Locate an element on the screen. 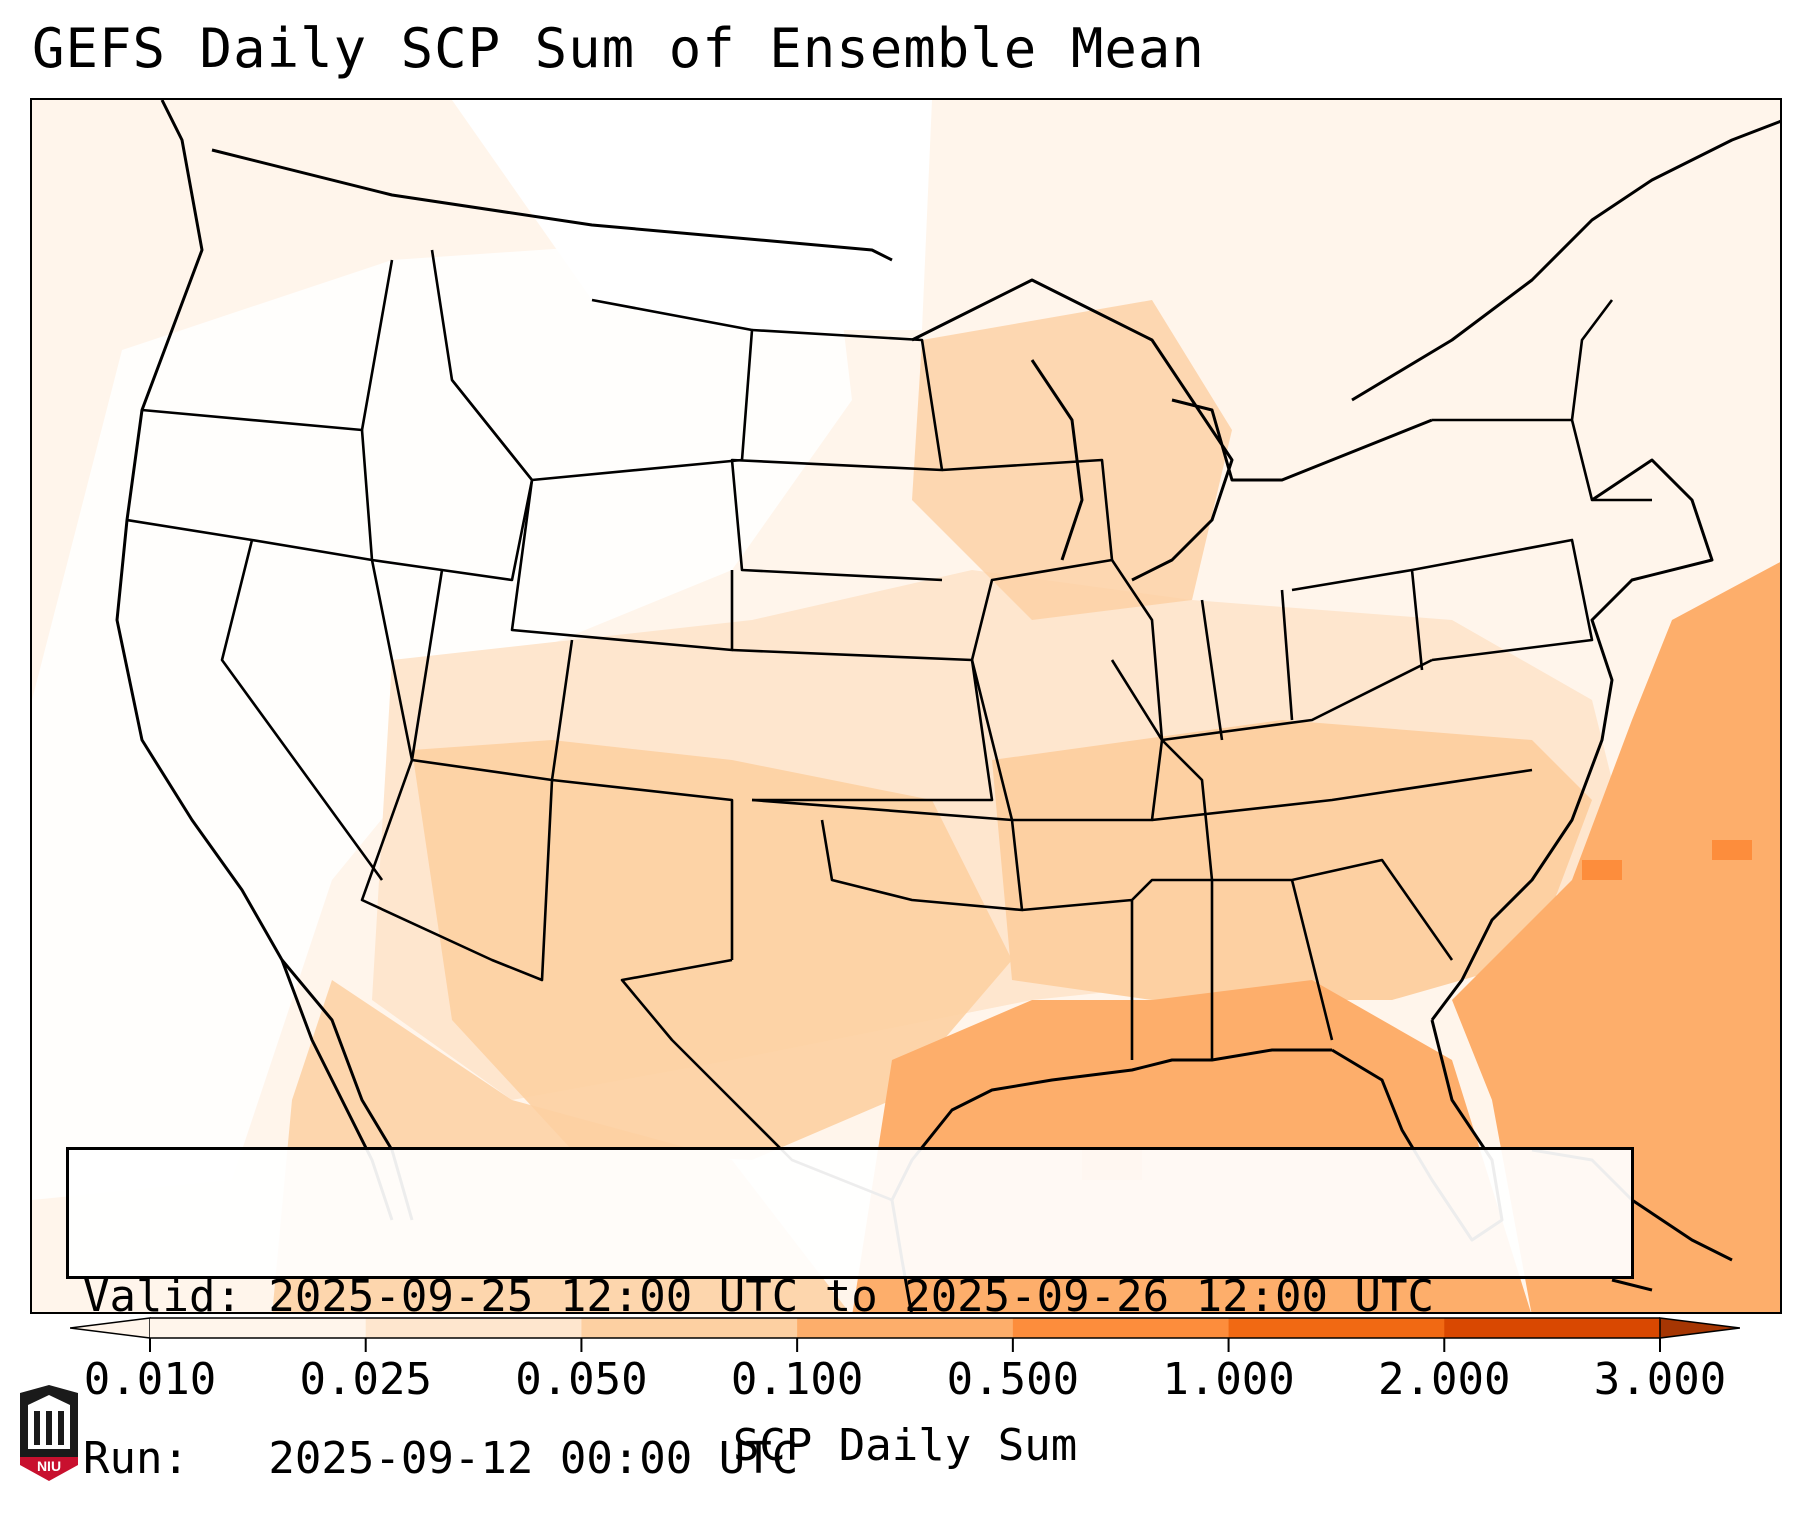  state-line-az-nm is located at coordinates (547, 770).